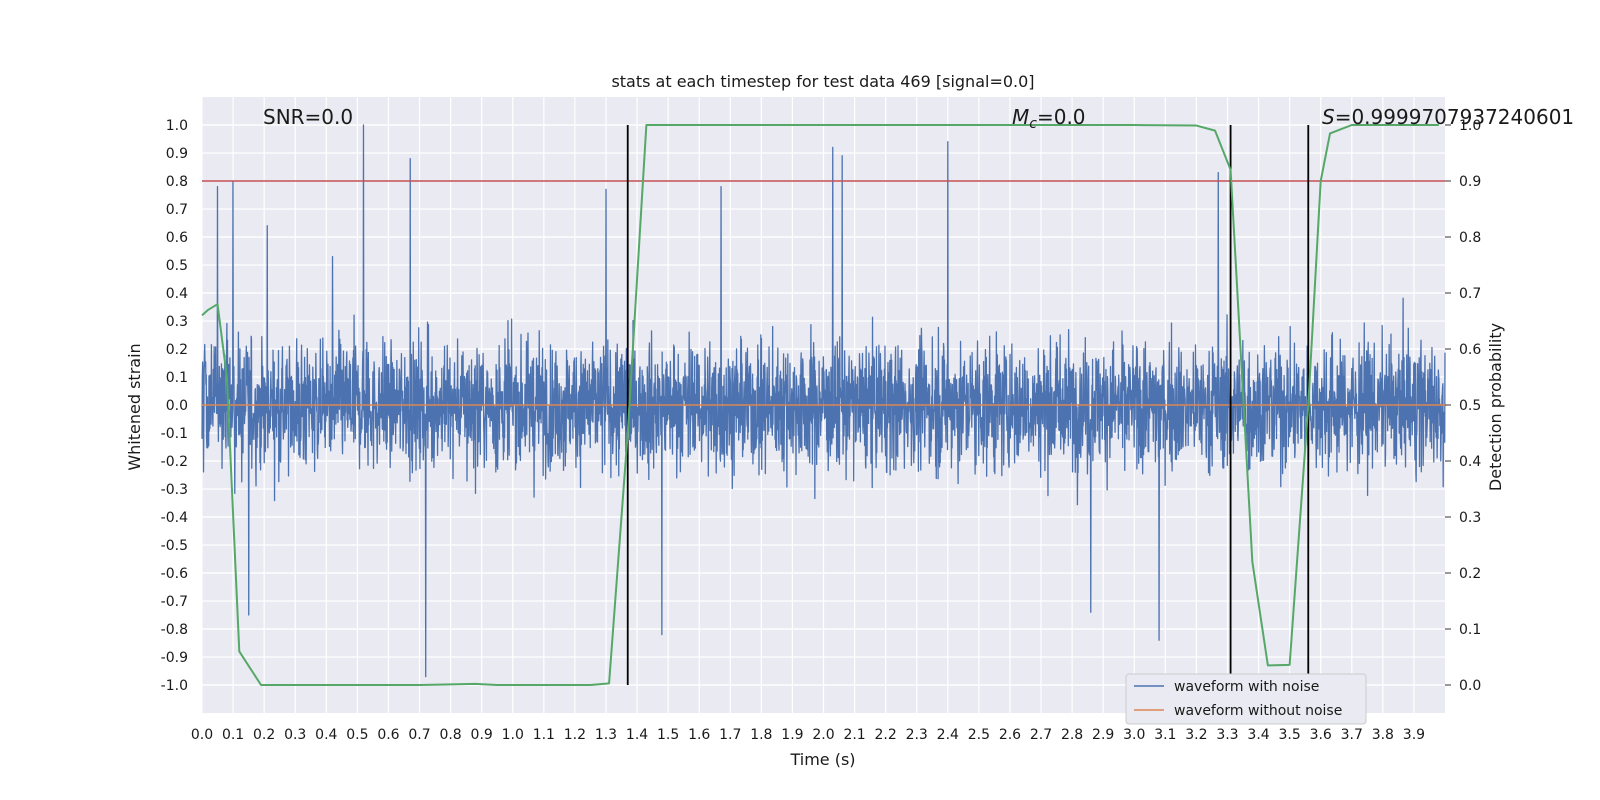 This screenshot has height=800, width=1600. I want to click on y2-tick-label: 0.4, so click(1470, 462).